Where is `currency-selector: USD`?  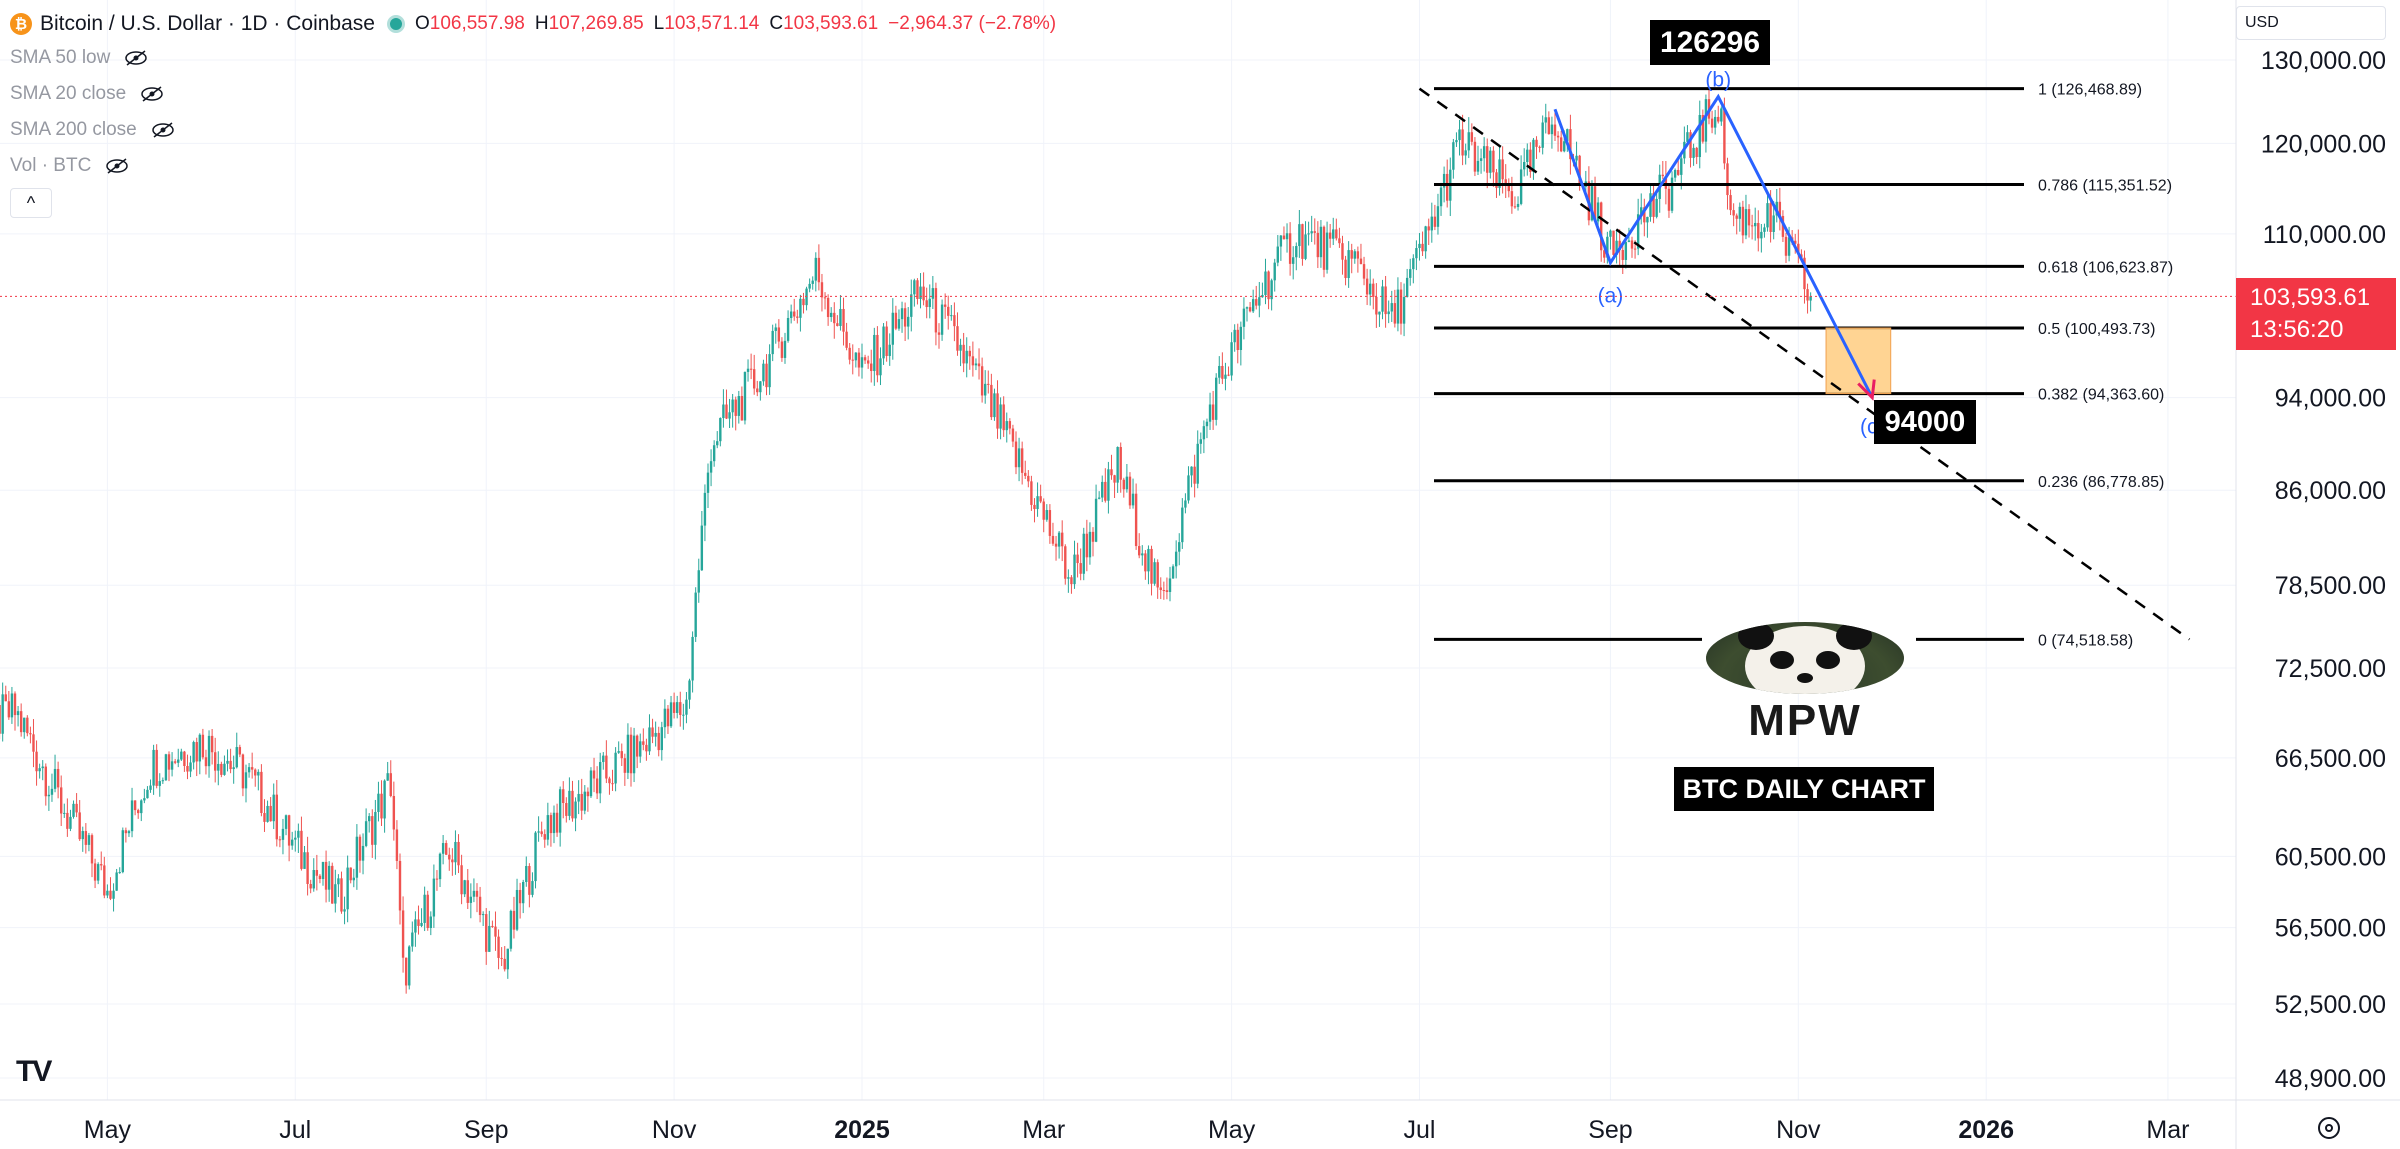 currency-selector: USD is located at coordinates (2311, 23).